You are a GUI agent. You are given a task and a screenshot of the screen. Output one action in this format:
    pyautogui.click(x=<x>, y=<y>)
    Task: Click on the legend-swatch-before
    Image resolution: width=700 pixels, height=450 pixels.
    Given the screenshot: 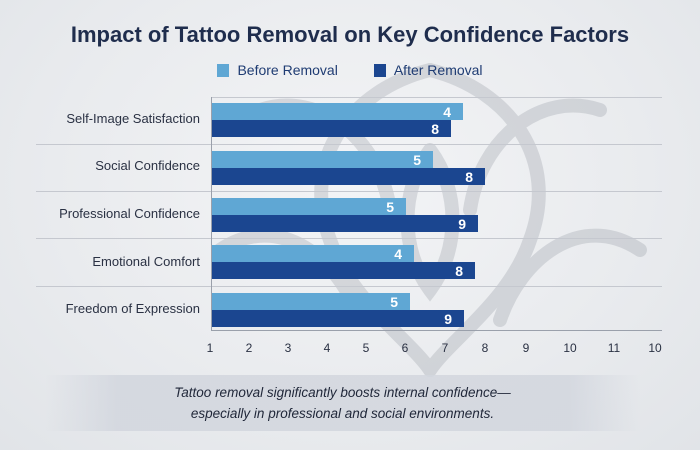 What is the action you would take?
    pyautogui.click(x=223, y=70)
    